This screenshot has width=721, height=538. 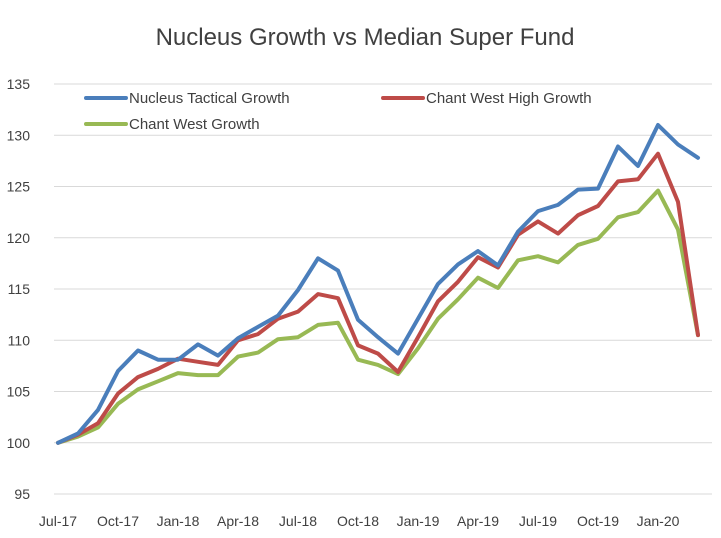 What do you see at coordinates (365, 37) in the screenshot?
I see `chart-title: Nucleus Growth vs Median Super Fund` at bounding box center [365, 37].